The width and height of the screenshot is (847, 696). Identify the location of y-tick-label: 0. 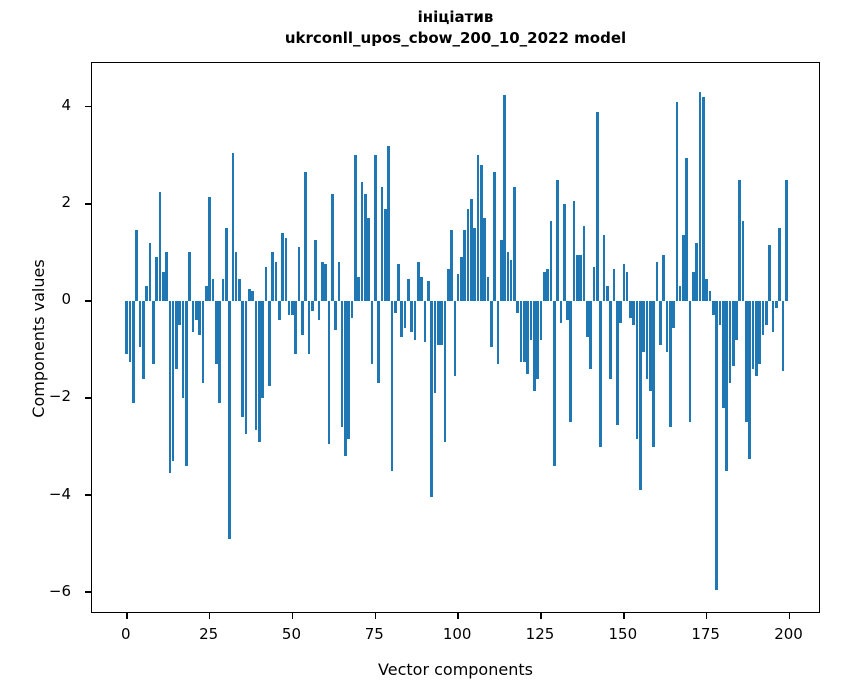
(66, 299).